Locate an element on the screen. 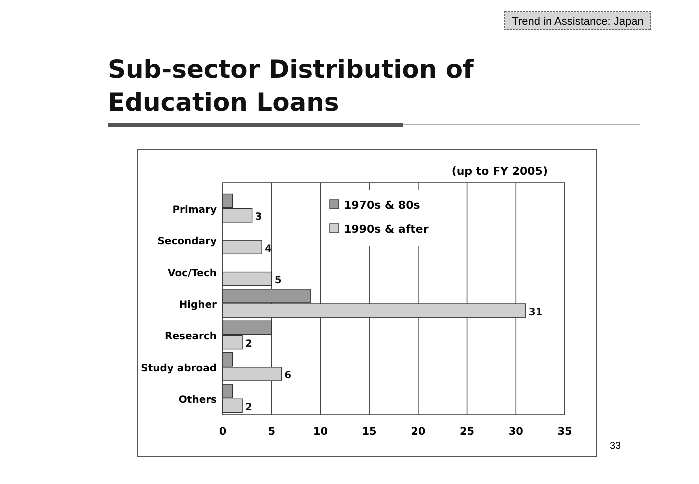  text: 33 is located at coordinates (616, 446).